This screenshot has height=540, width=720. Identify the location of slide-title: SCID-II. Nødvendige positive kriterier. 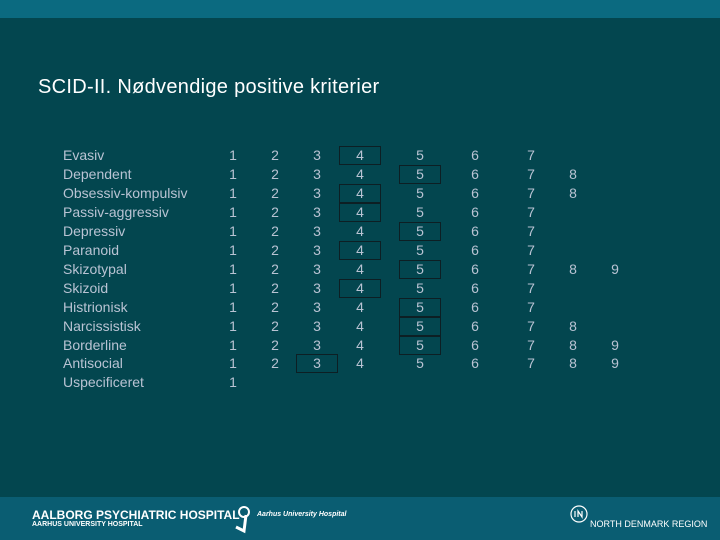
(209, 87).